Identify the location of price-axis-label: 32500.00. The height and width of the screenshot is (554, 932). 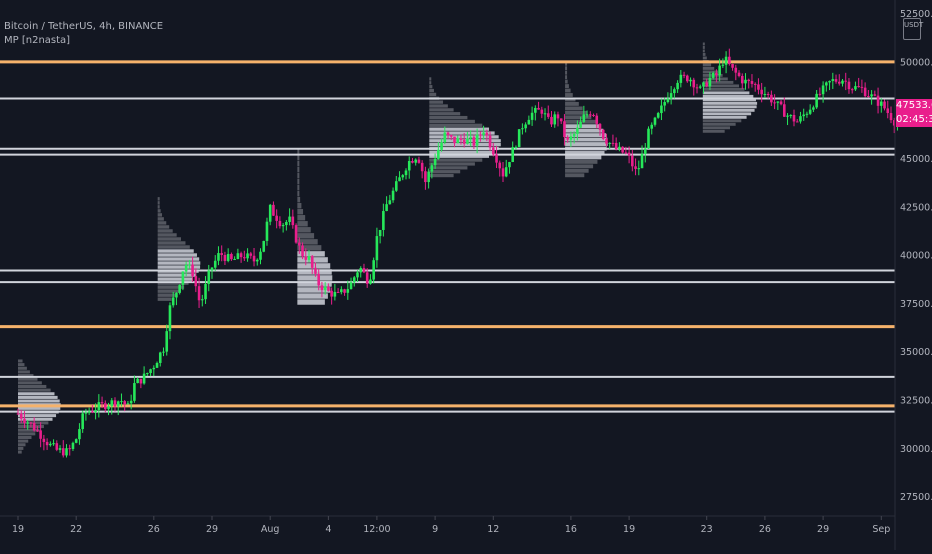
(916, 401).